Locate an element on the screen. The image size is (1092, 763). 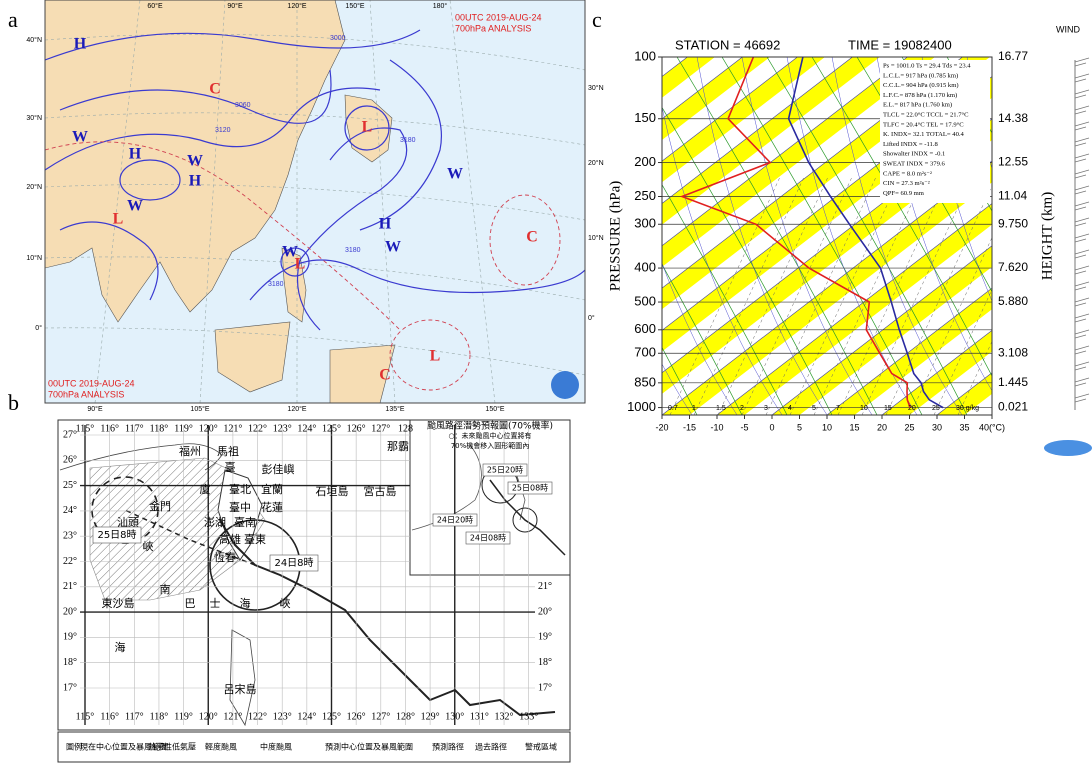
forecast-track is located at coordinates (190, 537).